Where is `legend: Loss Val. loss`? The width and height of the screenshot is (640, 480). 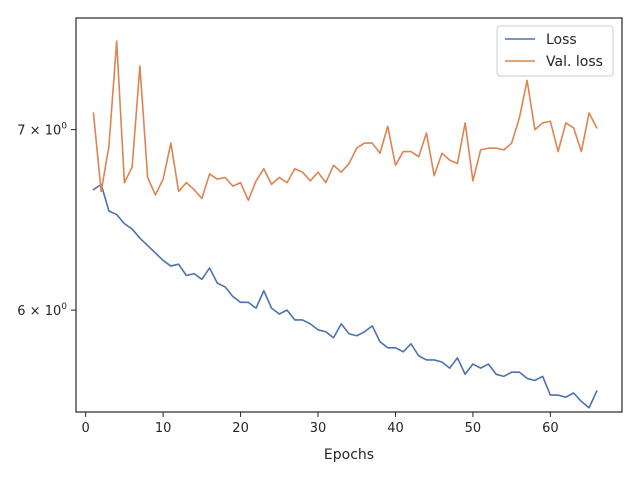
legend: Loss Val. loss is located at coordinates (555, 51).